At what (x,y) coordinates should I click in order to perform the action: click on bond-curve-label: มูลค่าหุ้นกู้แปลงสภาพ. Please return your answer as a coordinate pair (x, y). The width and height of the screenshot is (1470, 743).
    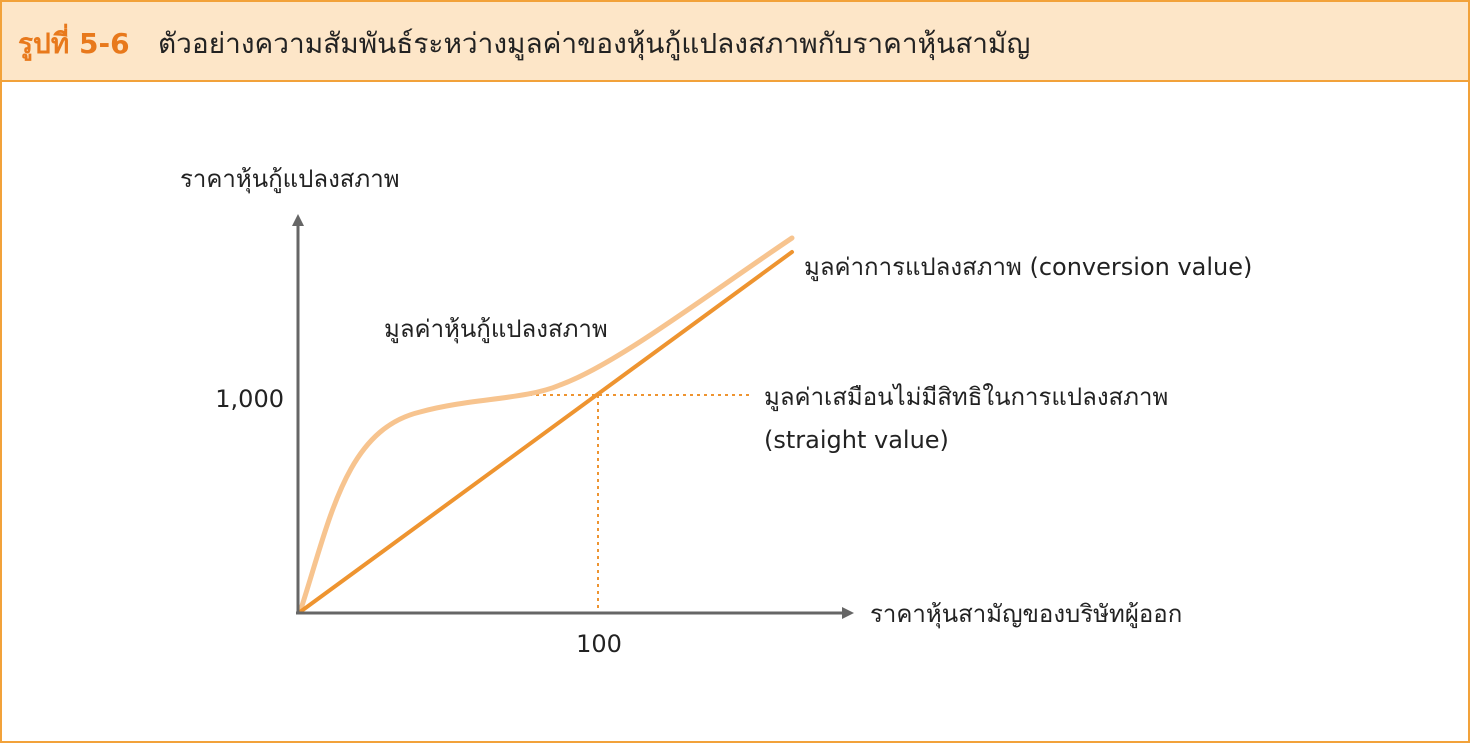
    Looking at the image, I should click on (496, 329).